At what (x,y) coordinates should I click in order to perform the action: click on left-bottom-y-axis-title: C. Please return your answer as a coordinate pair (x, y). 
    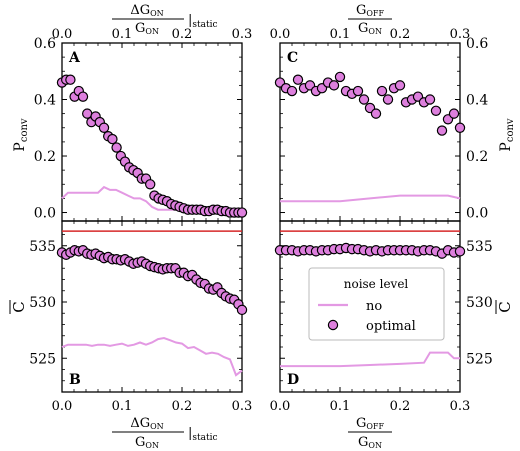
    Looking at the image, I should click on (18, 307).